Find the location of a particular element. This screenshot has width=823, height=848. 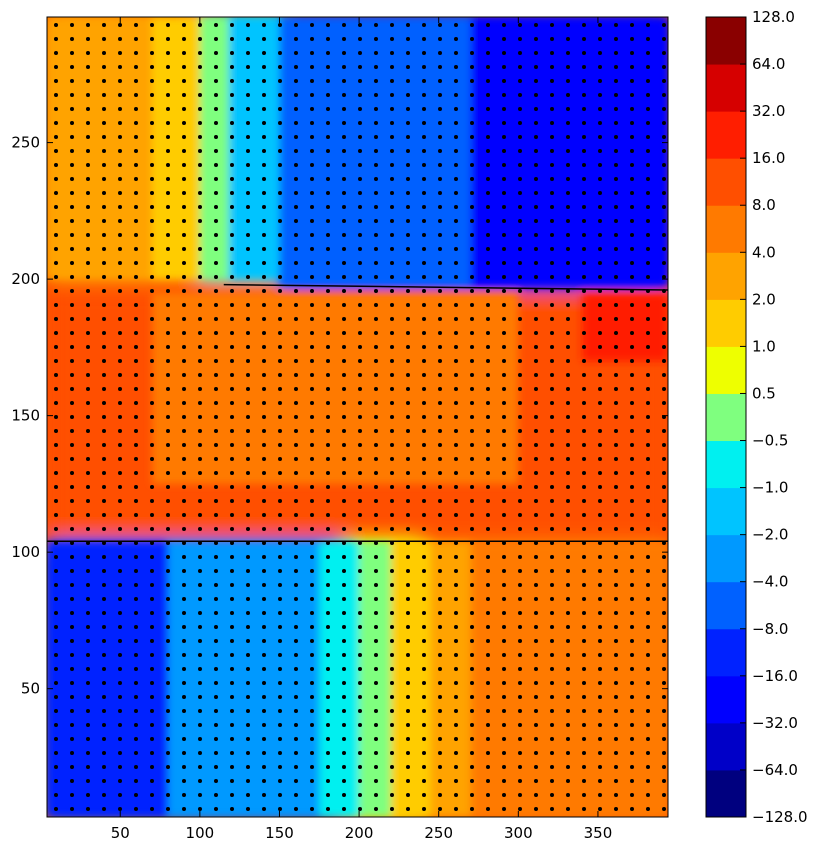

y-tick-label: 150 is located at coordinates (25, 416).